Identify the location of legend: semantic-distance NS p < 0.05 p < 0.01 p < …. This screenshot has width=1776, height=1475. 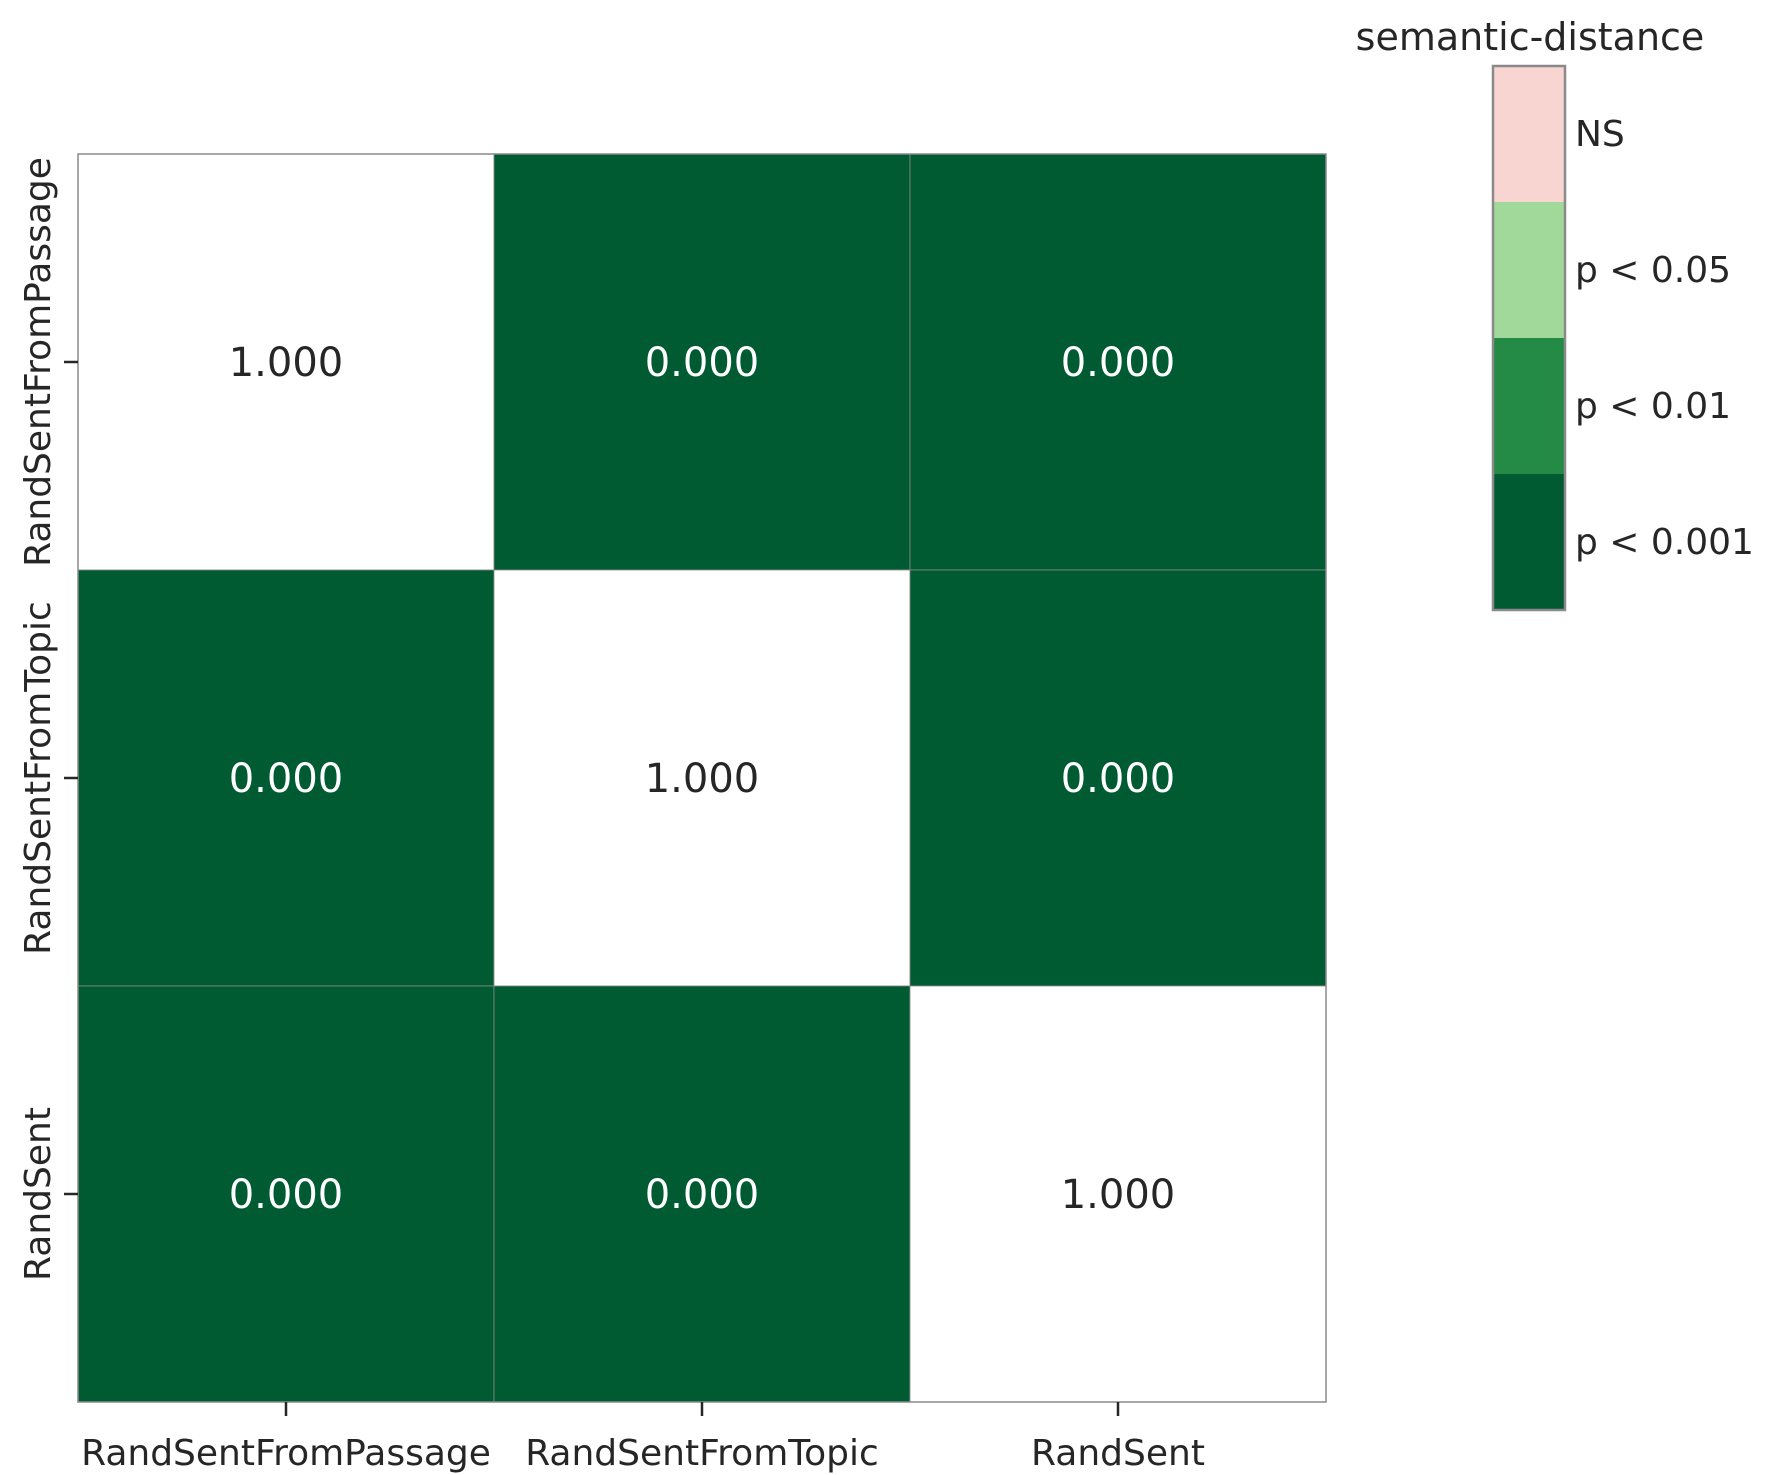
(1555, 313).